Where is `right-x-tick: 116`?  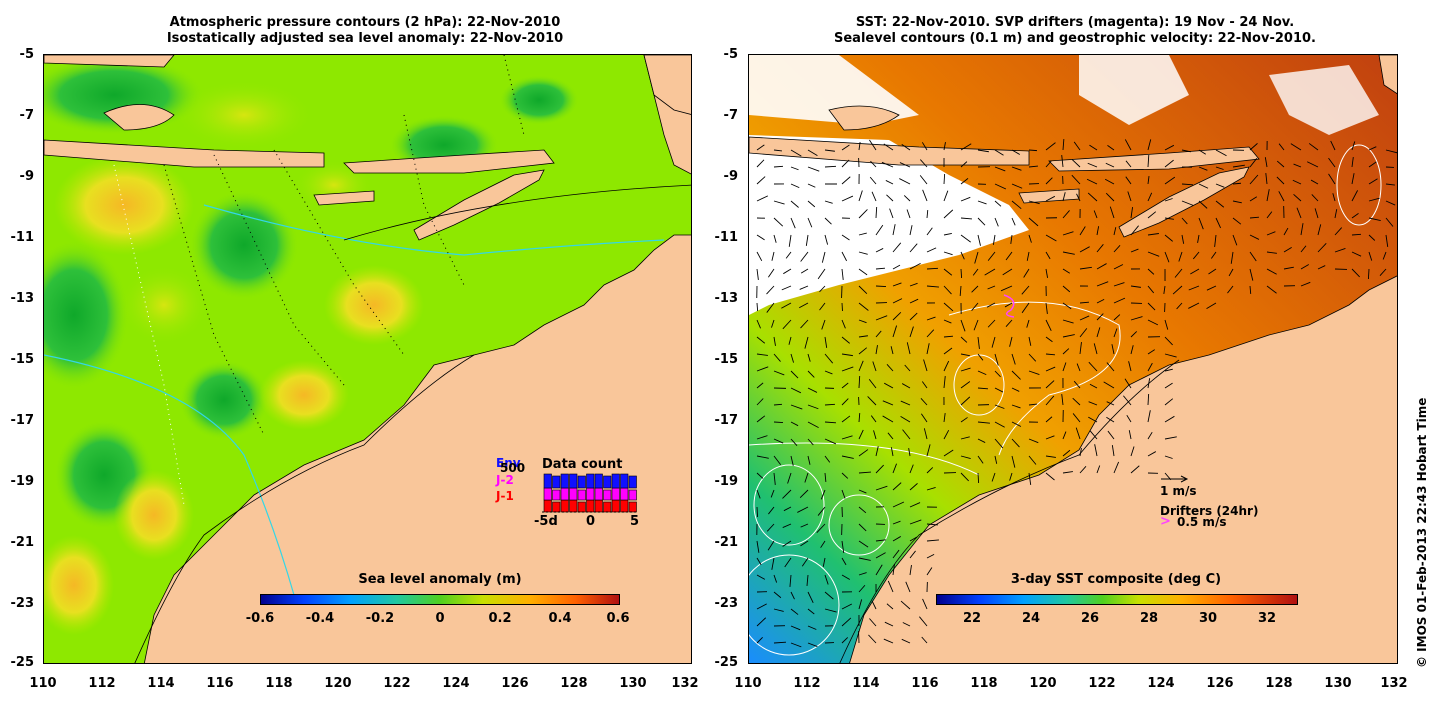
right-x-tick: 116 is located at coordinates (925, 683).